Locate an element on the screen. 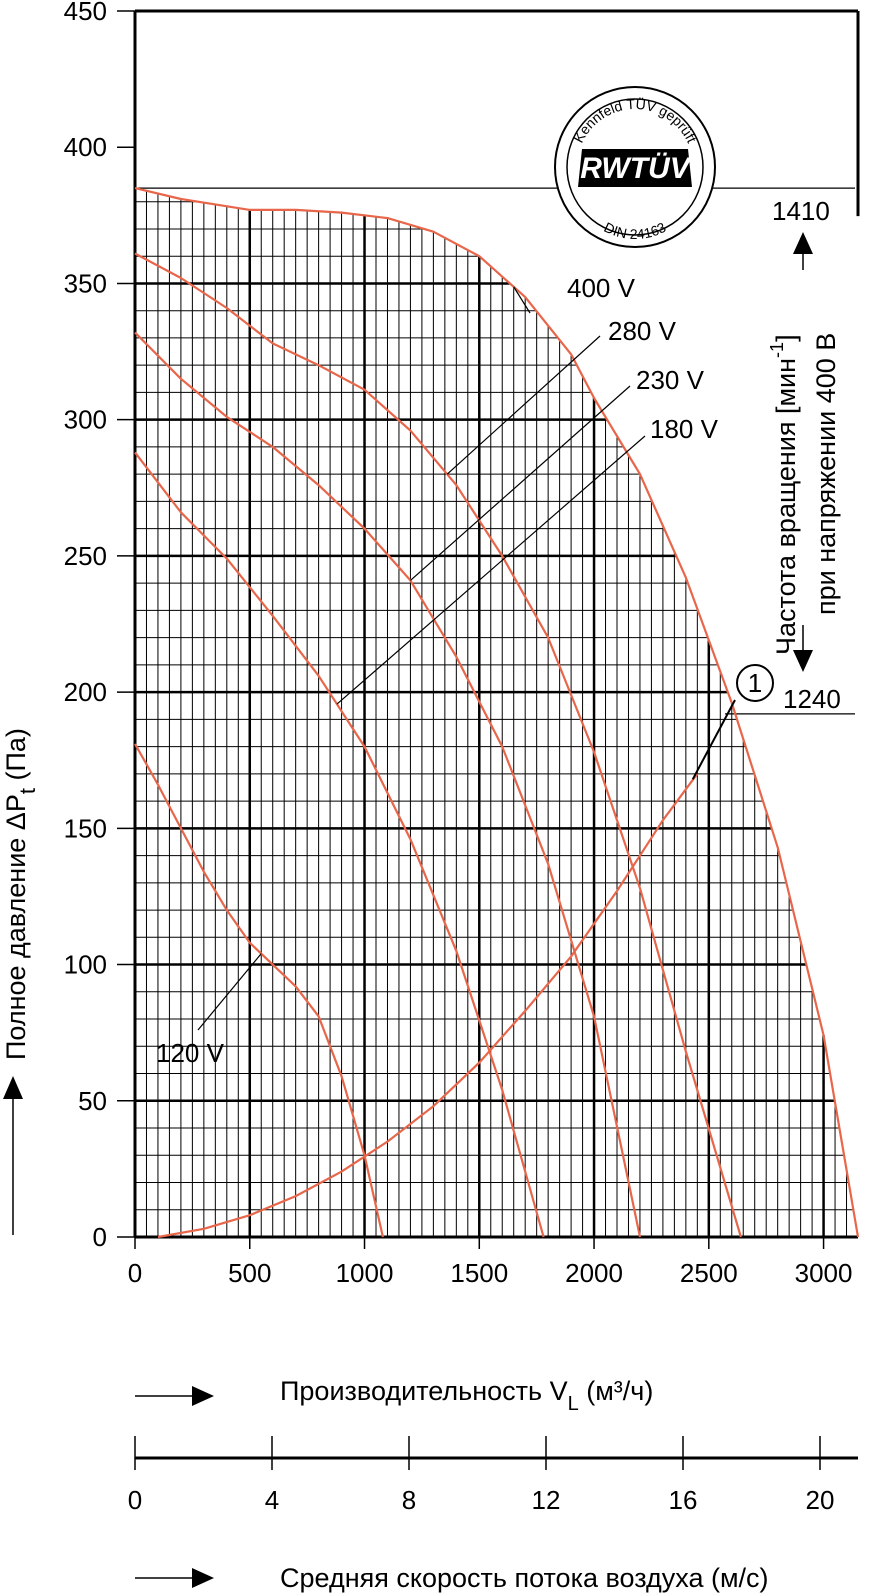  logo-bottom-text: DIN 24163 is located at coordinates (635, 230).